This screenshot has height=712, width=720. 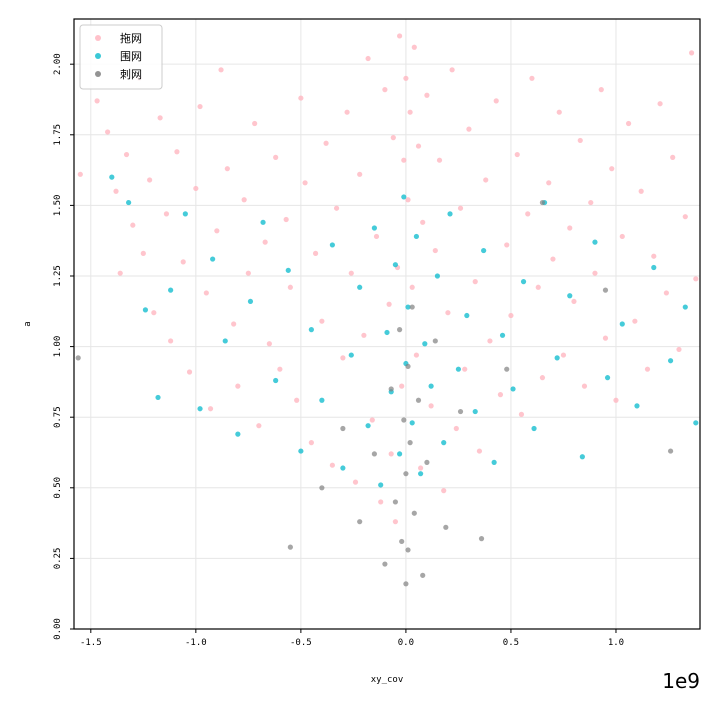 What do you see at coordinates (58, 417) in the screenshot?
I see `y-tick-label: 0.75` at bounding box center [58, 417].